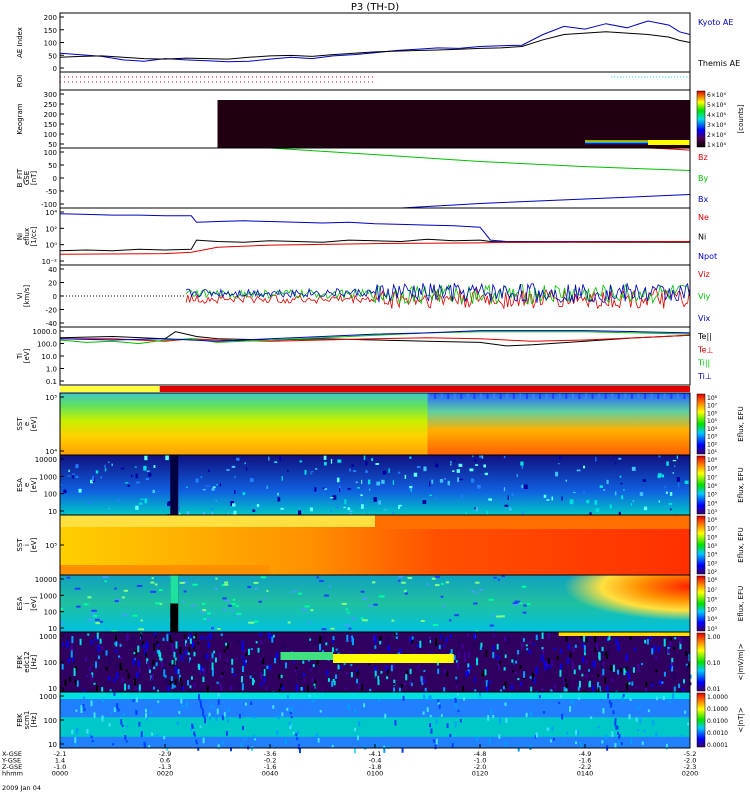 This screenshot has height=800, width=750. I want to click on ae-legend-item: Themis AE, so click(718, 63).